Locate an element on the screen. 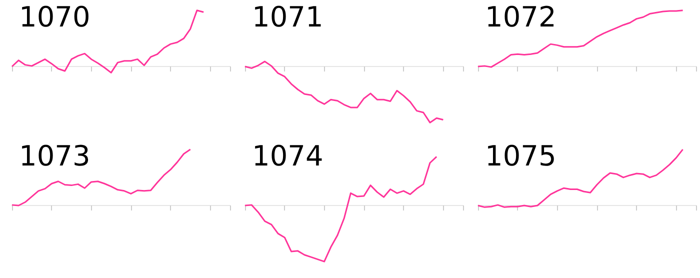  chart-title: 1072 is located at coordinates (520, 17).